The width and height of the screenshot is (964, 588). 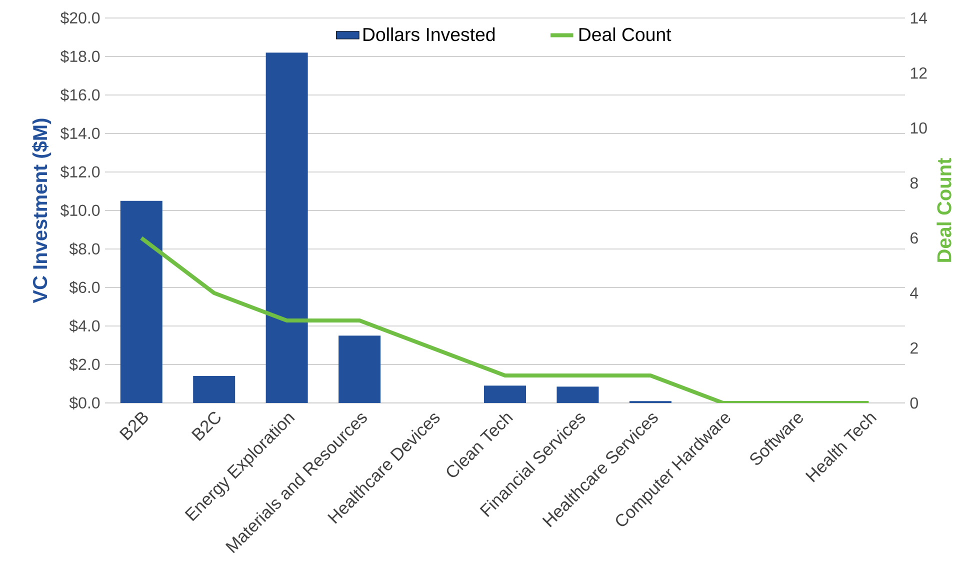 I want to click on y2-tick-label: 2, so click(x=914, y=348).